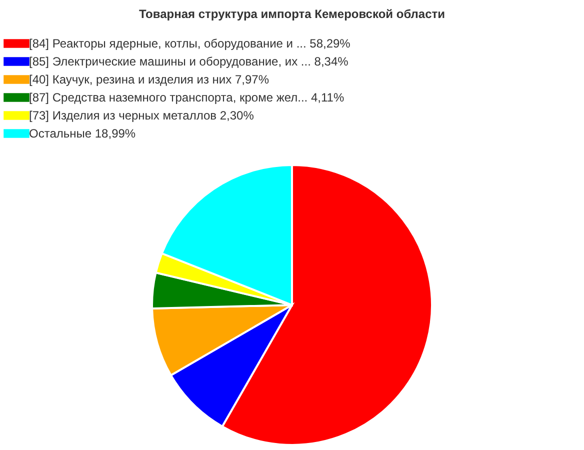 The image size is (584, 450). Describe the element at coordinates (82, 133) in the screenshot. I see `legend-label: Остальные 18,99%` at that location.